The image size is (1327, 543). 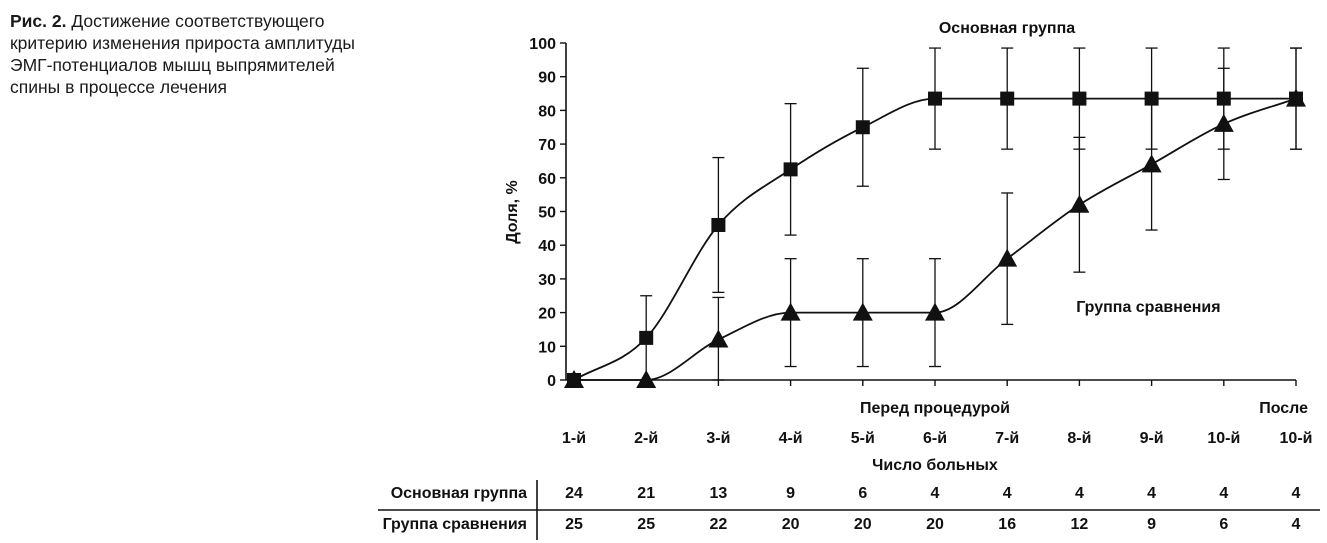 What do you see at coordinates (547, 246) in the screenshot?
I see `y-tick-label: 40` at bounding box center [547, 246].